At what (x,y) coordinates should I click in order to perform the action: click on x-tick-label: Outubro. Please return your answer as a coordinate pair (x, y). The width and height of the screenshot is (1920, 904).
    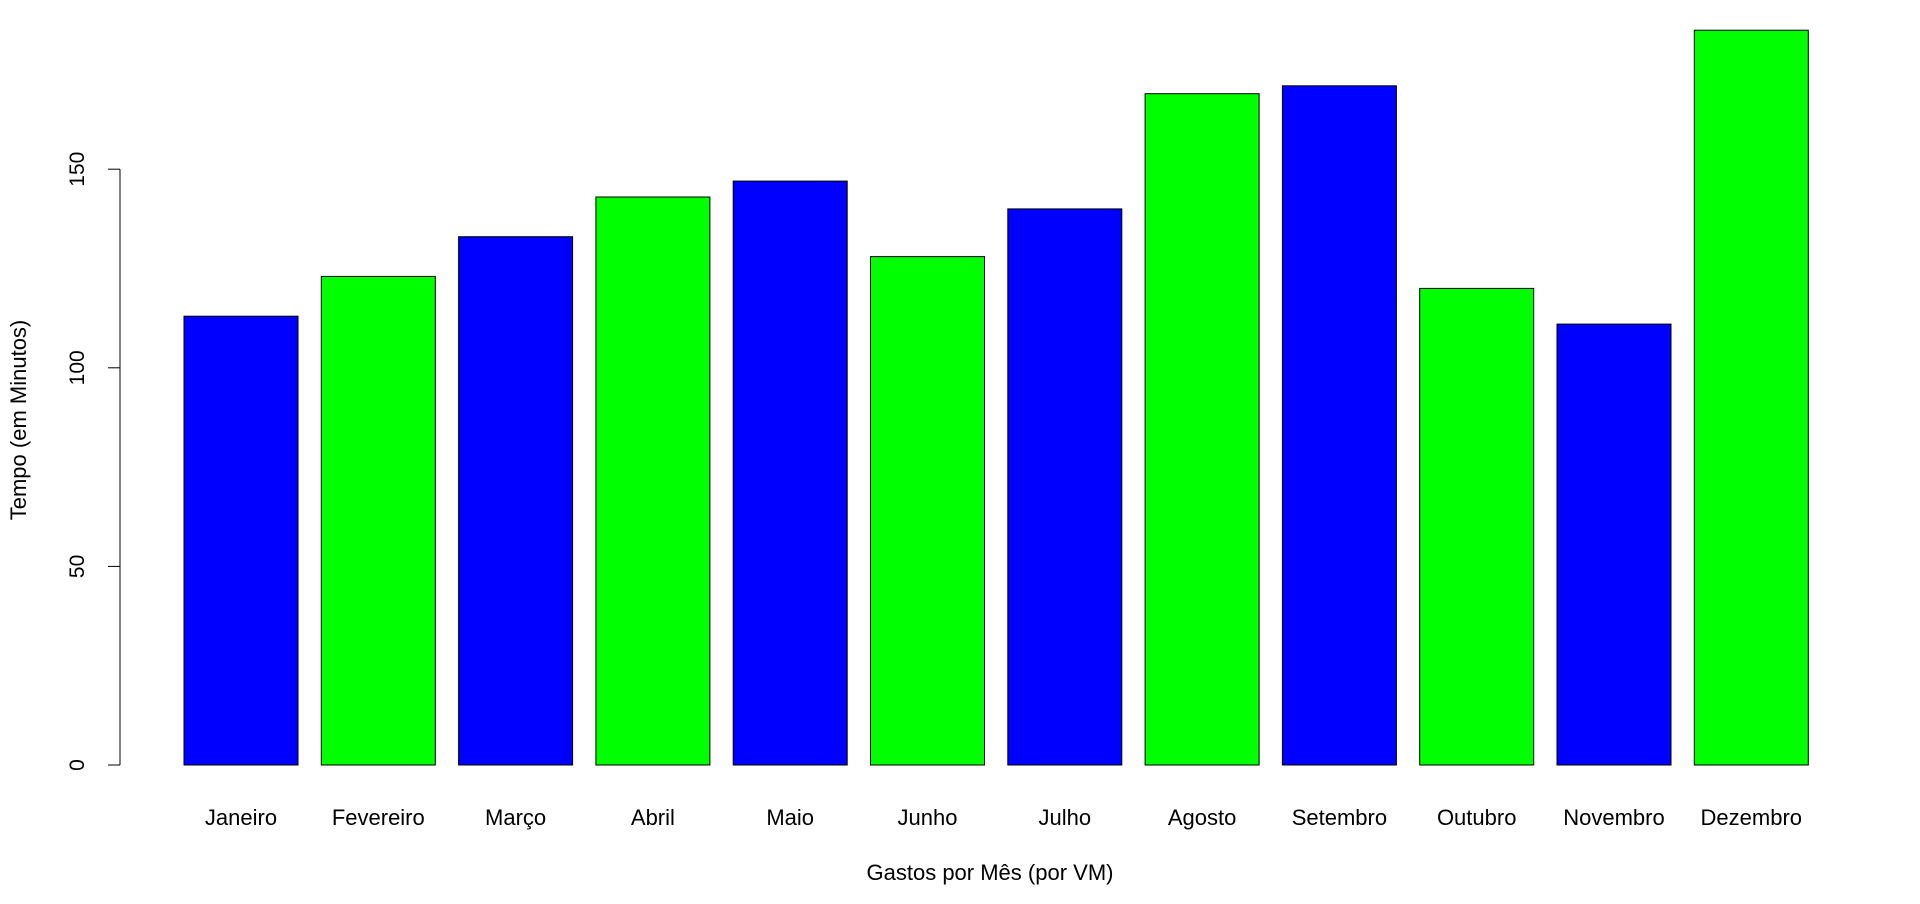
    Looking at the image, I should click on (1477, 817).